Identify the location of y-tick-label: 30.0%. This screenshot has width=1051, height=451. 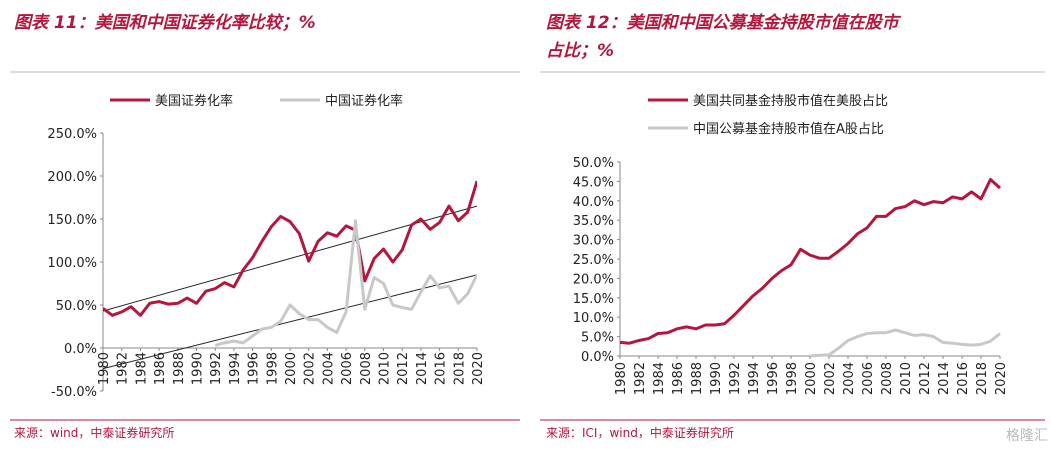
(593, 241).